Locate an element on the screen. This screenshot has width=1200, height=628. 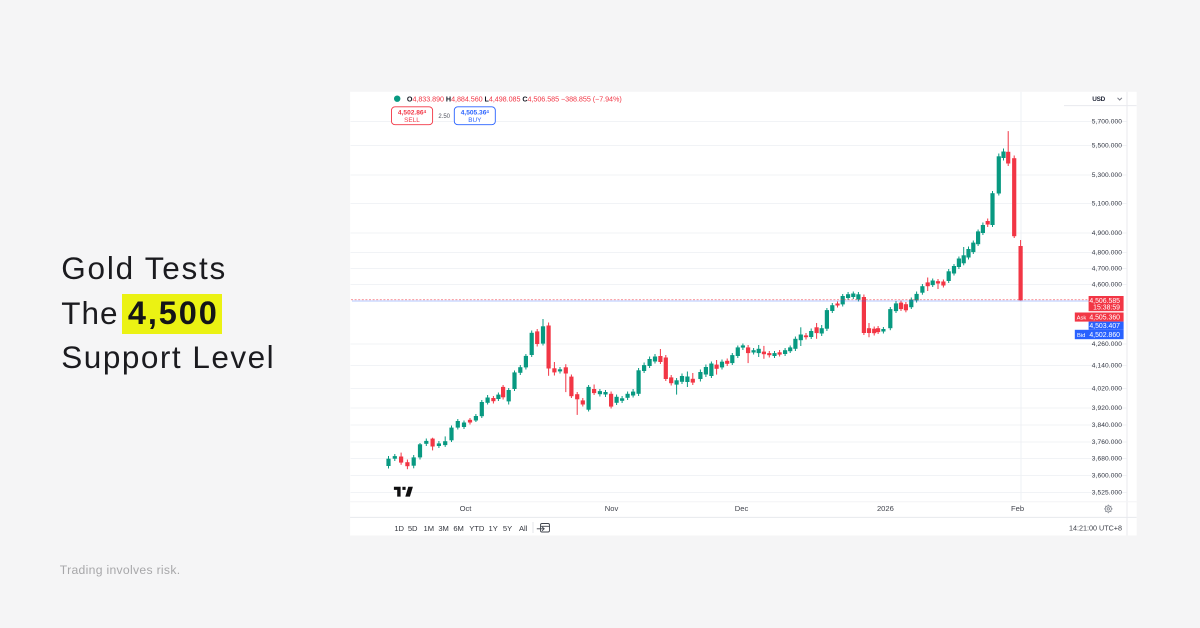
svg-text: YTD is located at coordinates (477, 528).